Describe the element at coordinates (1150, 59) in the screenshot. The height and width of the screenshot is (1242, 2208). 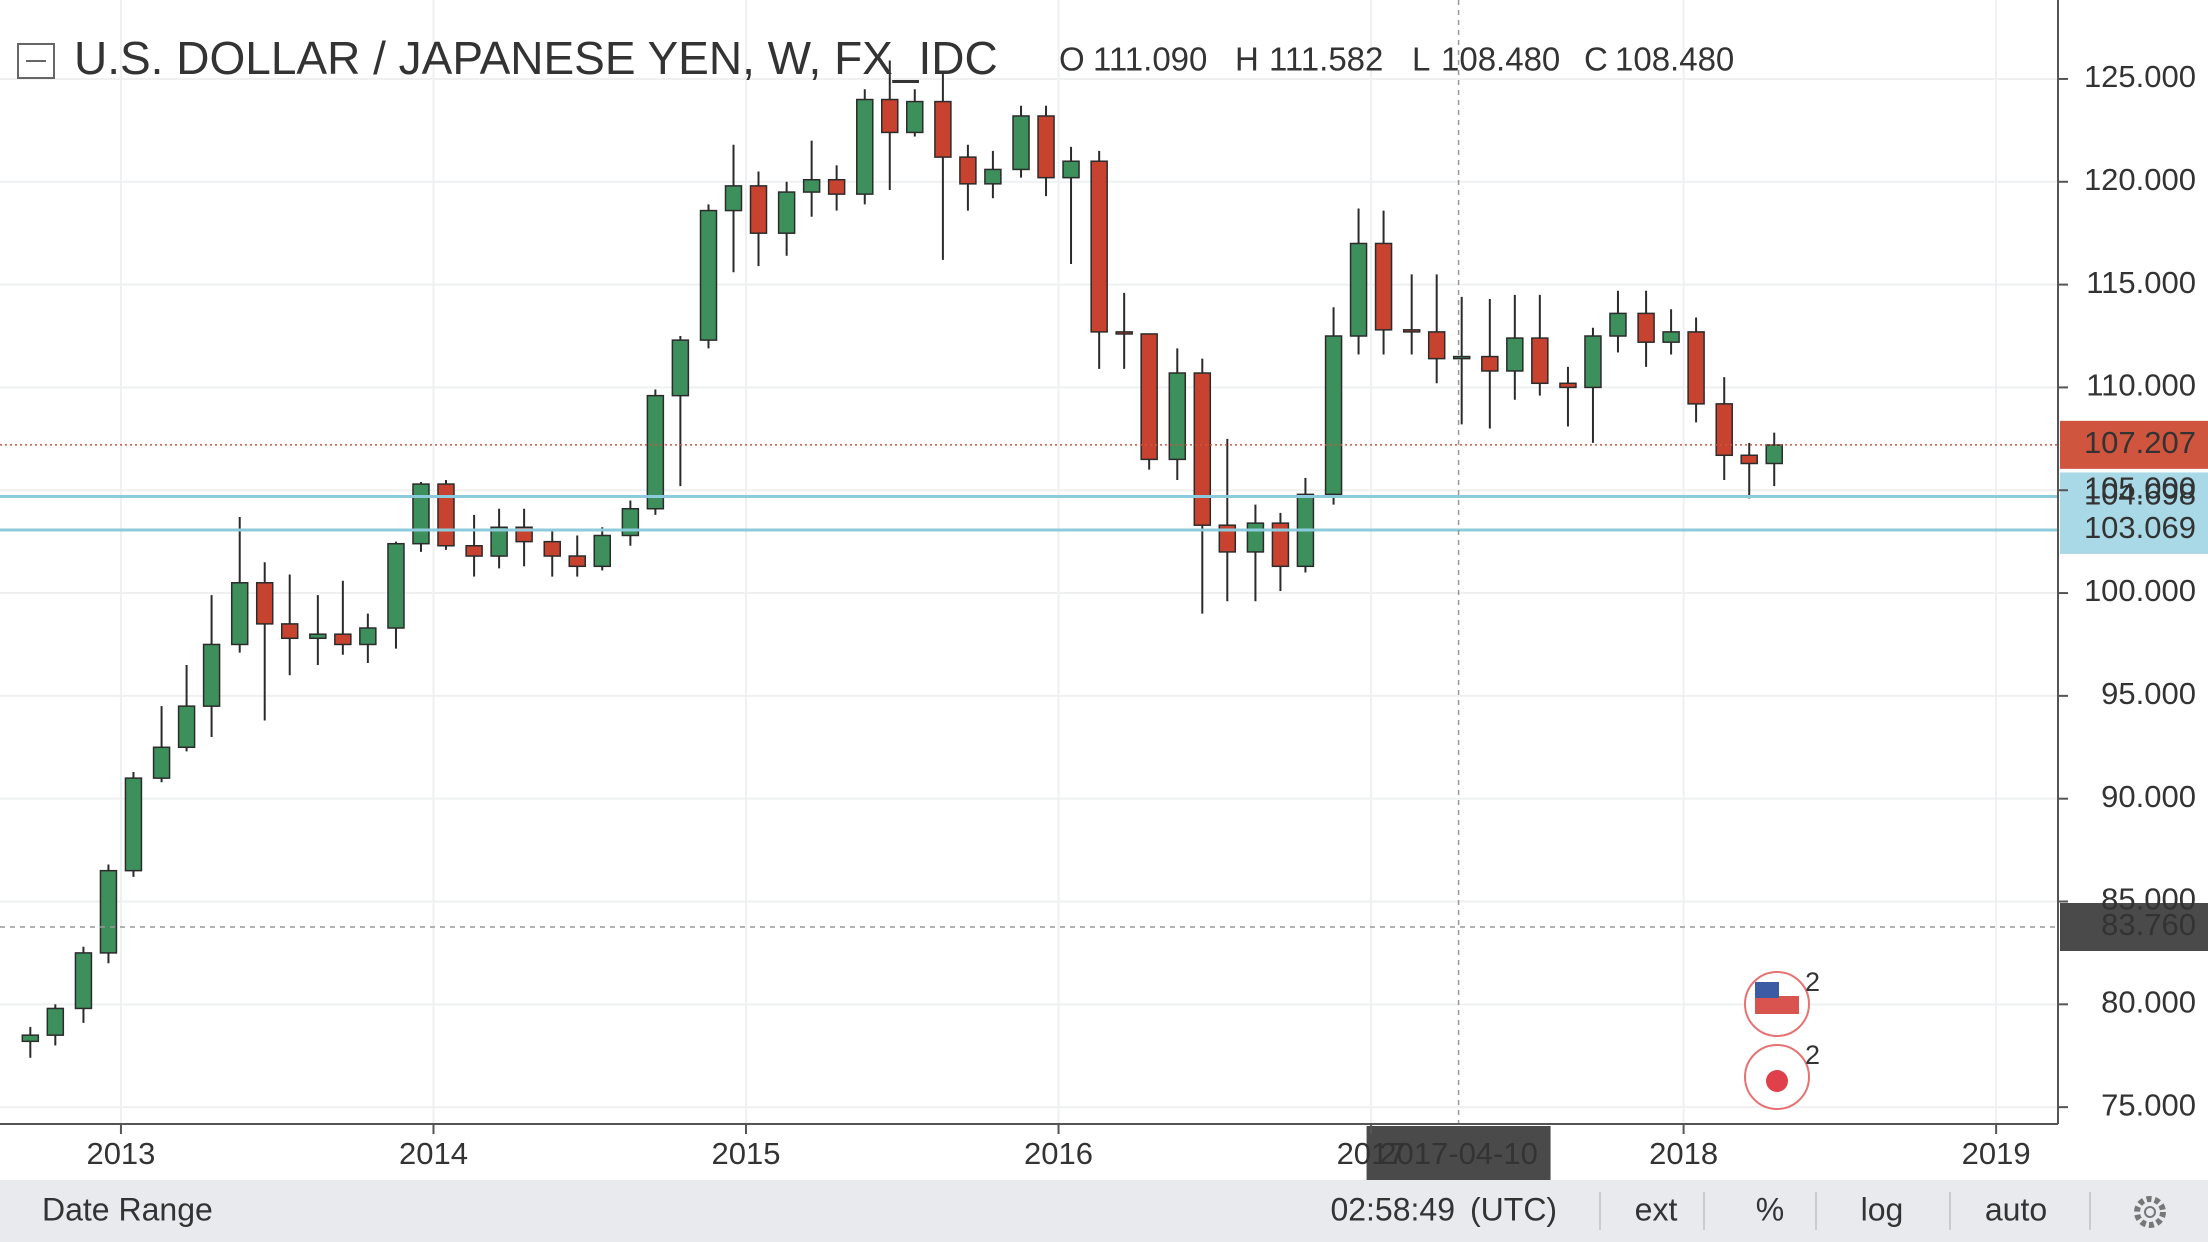
I see `ohlc-value: 111.090` at that location.